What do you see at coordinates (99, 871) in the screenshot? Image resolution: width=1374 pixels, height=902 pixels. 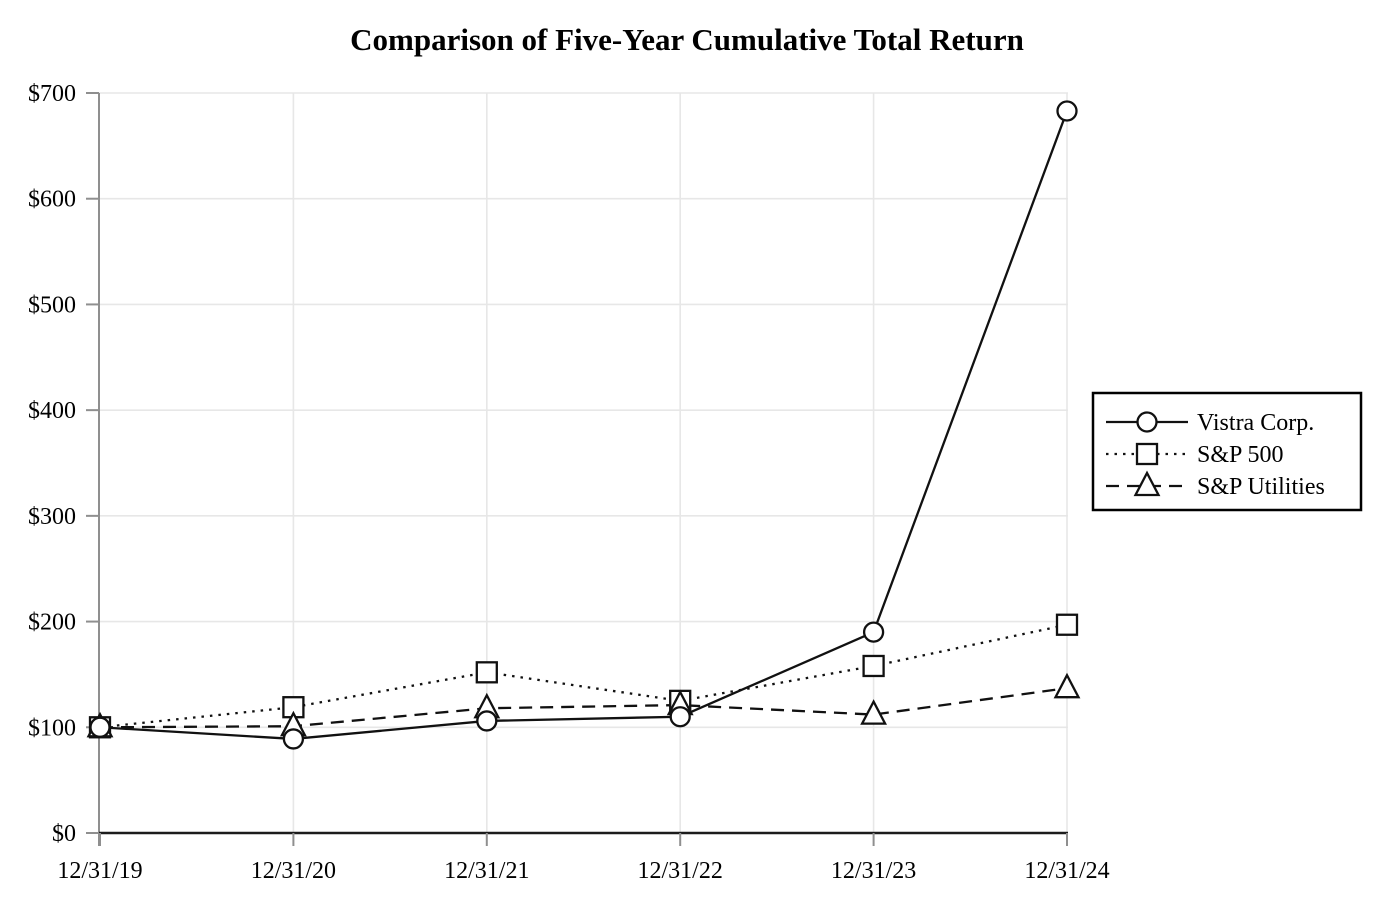 I see `x-tick-label: 12/31/19` at bounding box center [99, 871].